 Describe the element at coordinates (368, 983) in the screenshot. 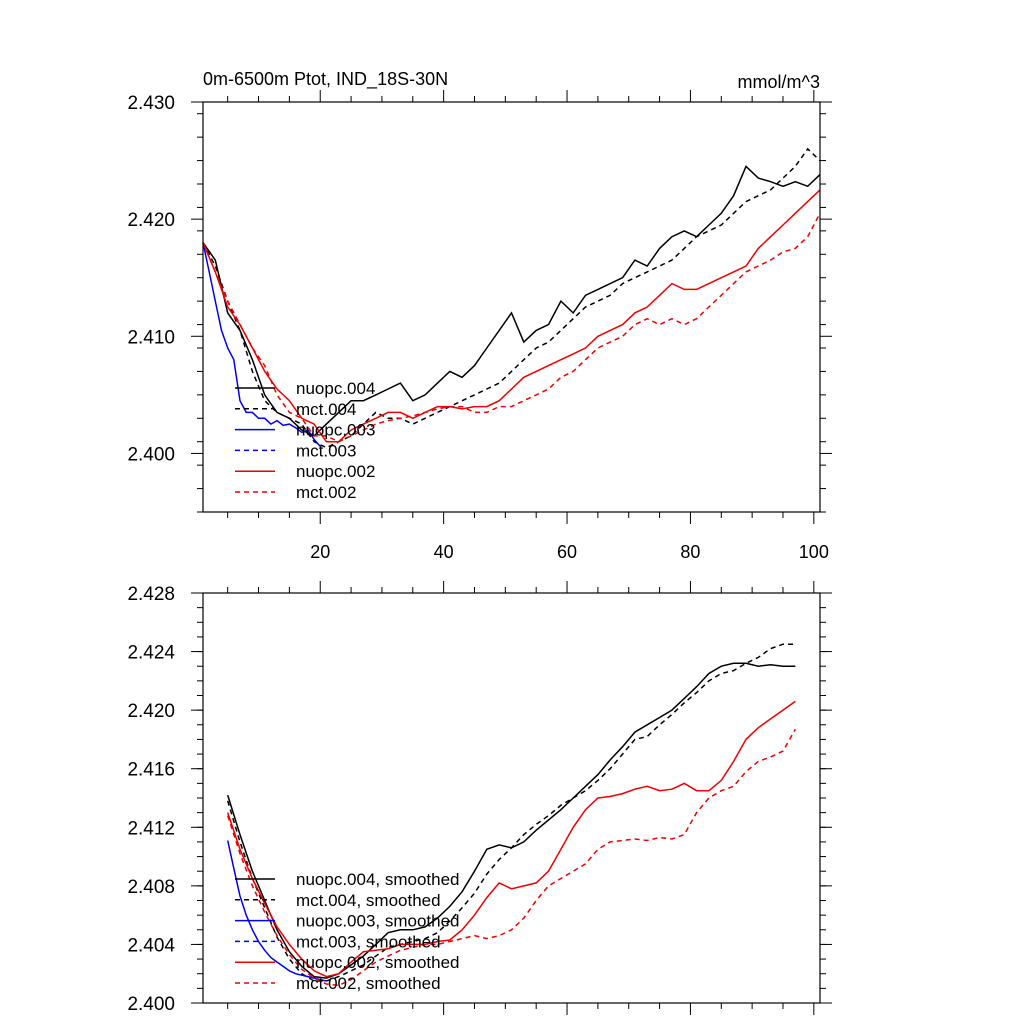

I see `legend-label: mct.002, smoothed` at that location.